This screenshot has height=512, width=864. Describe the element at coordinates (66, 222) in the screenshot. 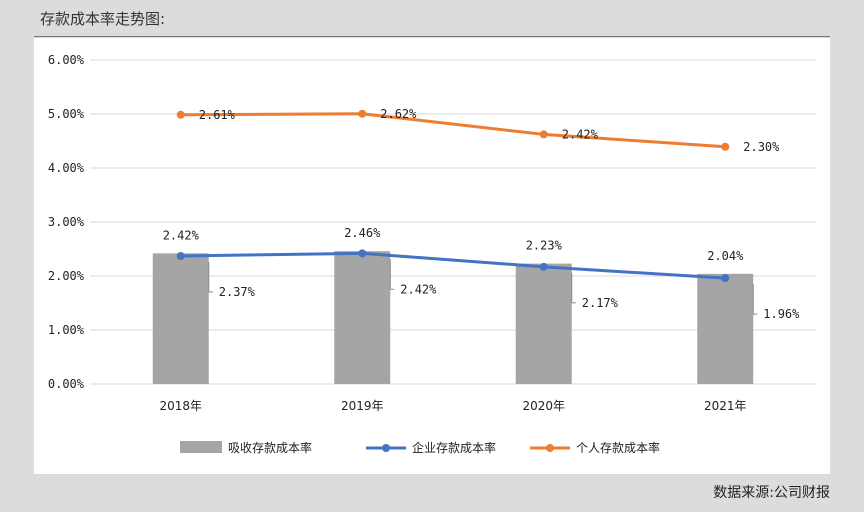

I see `y-tick-label: 3.00%` at that location.